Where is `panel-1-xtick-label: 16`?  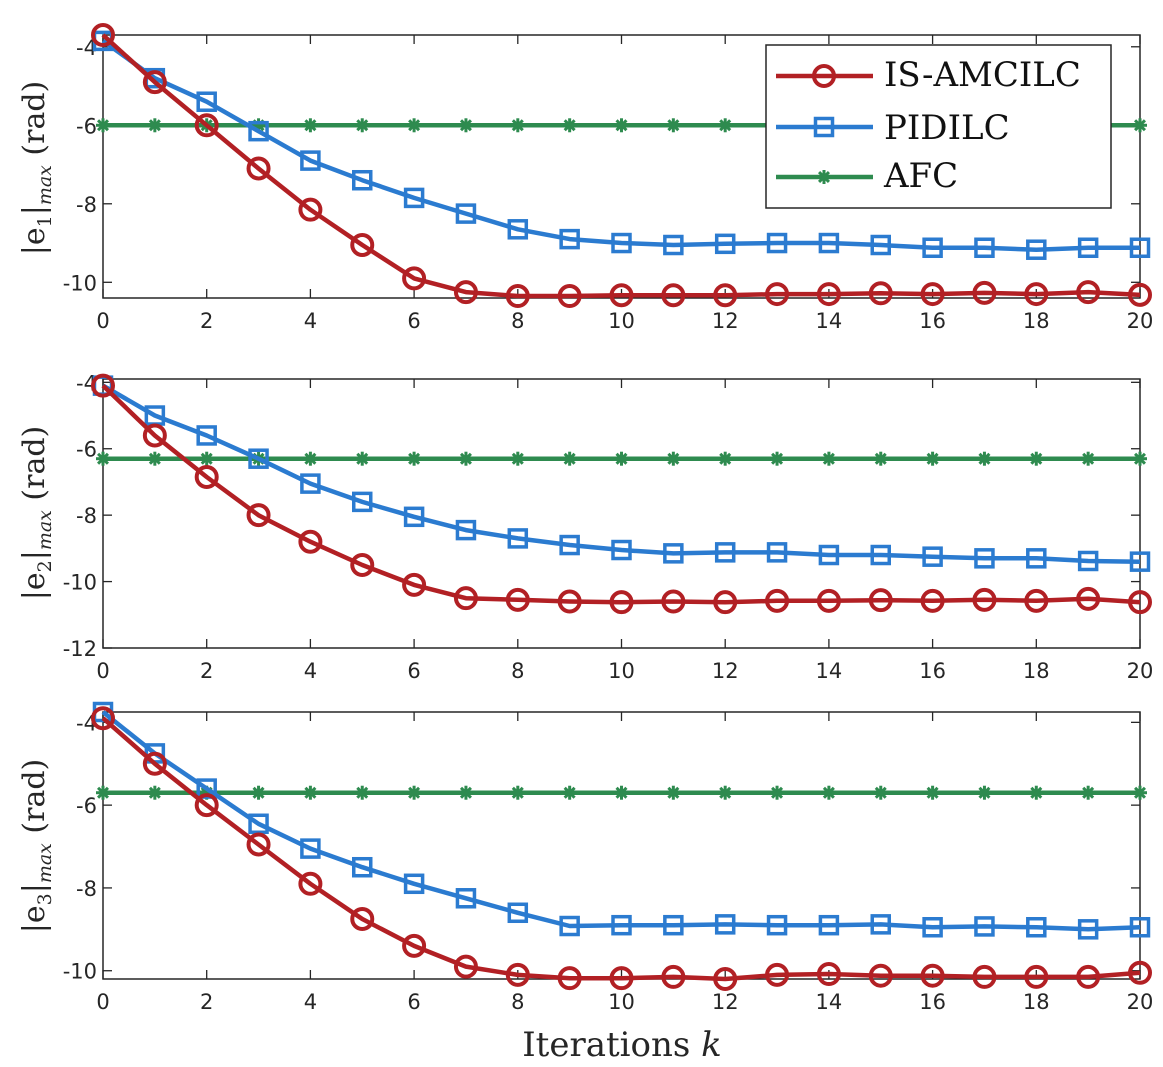 panel-1-xtick-label: 16 is located at coordinates (932, 321).